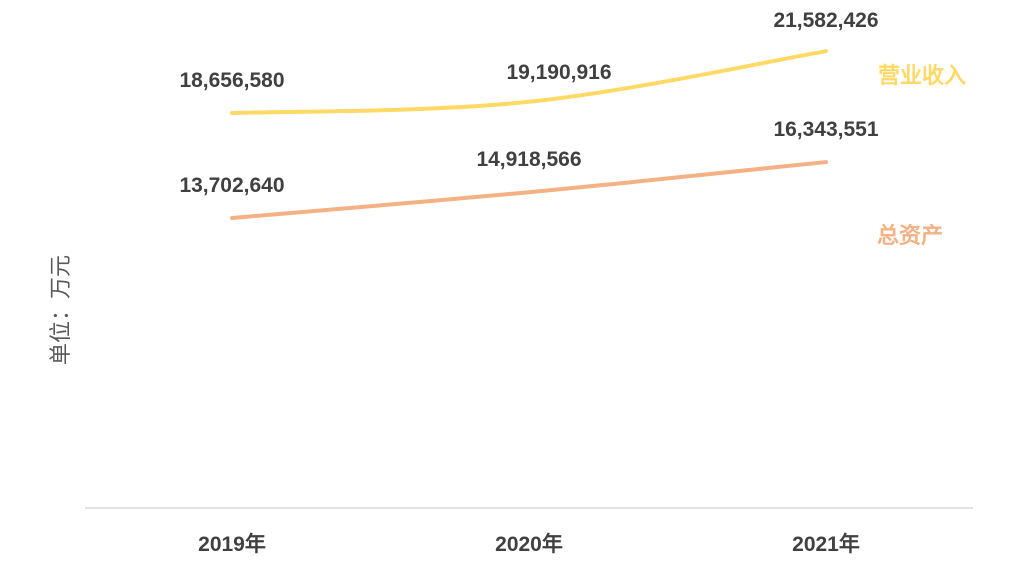  Describe the element at coordinates (910, 235) in the screenshot. I see `series-total-assets-label: 总资产` at that location.